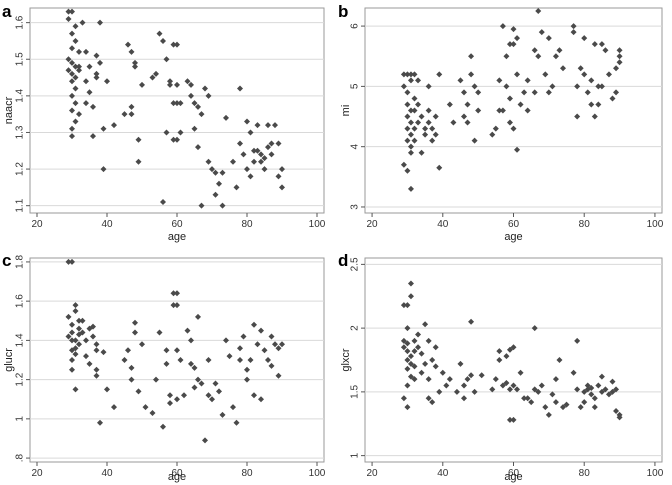 Image resolution: width=672 pixels, height=485 pixels. I want to click on y-tick-label-a-3: 1.4, so click(20, 95).